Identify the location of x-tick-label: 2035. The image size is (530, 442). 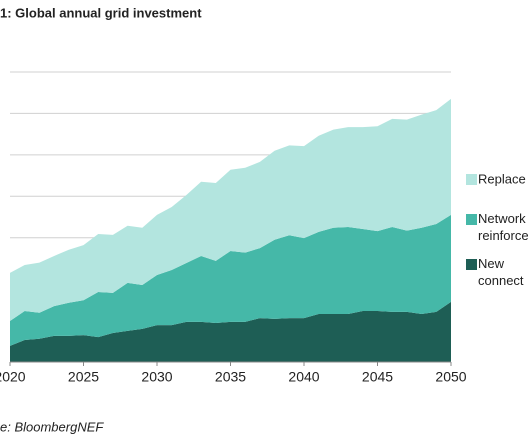
(230, 377).